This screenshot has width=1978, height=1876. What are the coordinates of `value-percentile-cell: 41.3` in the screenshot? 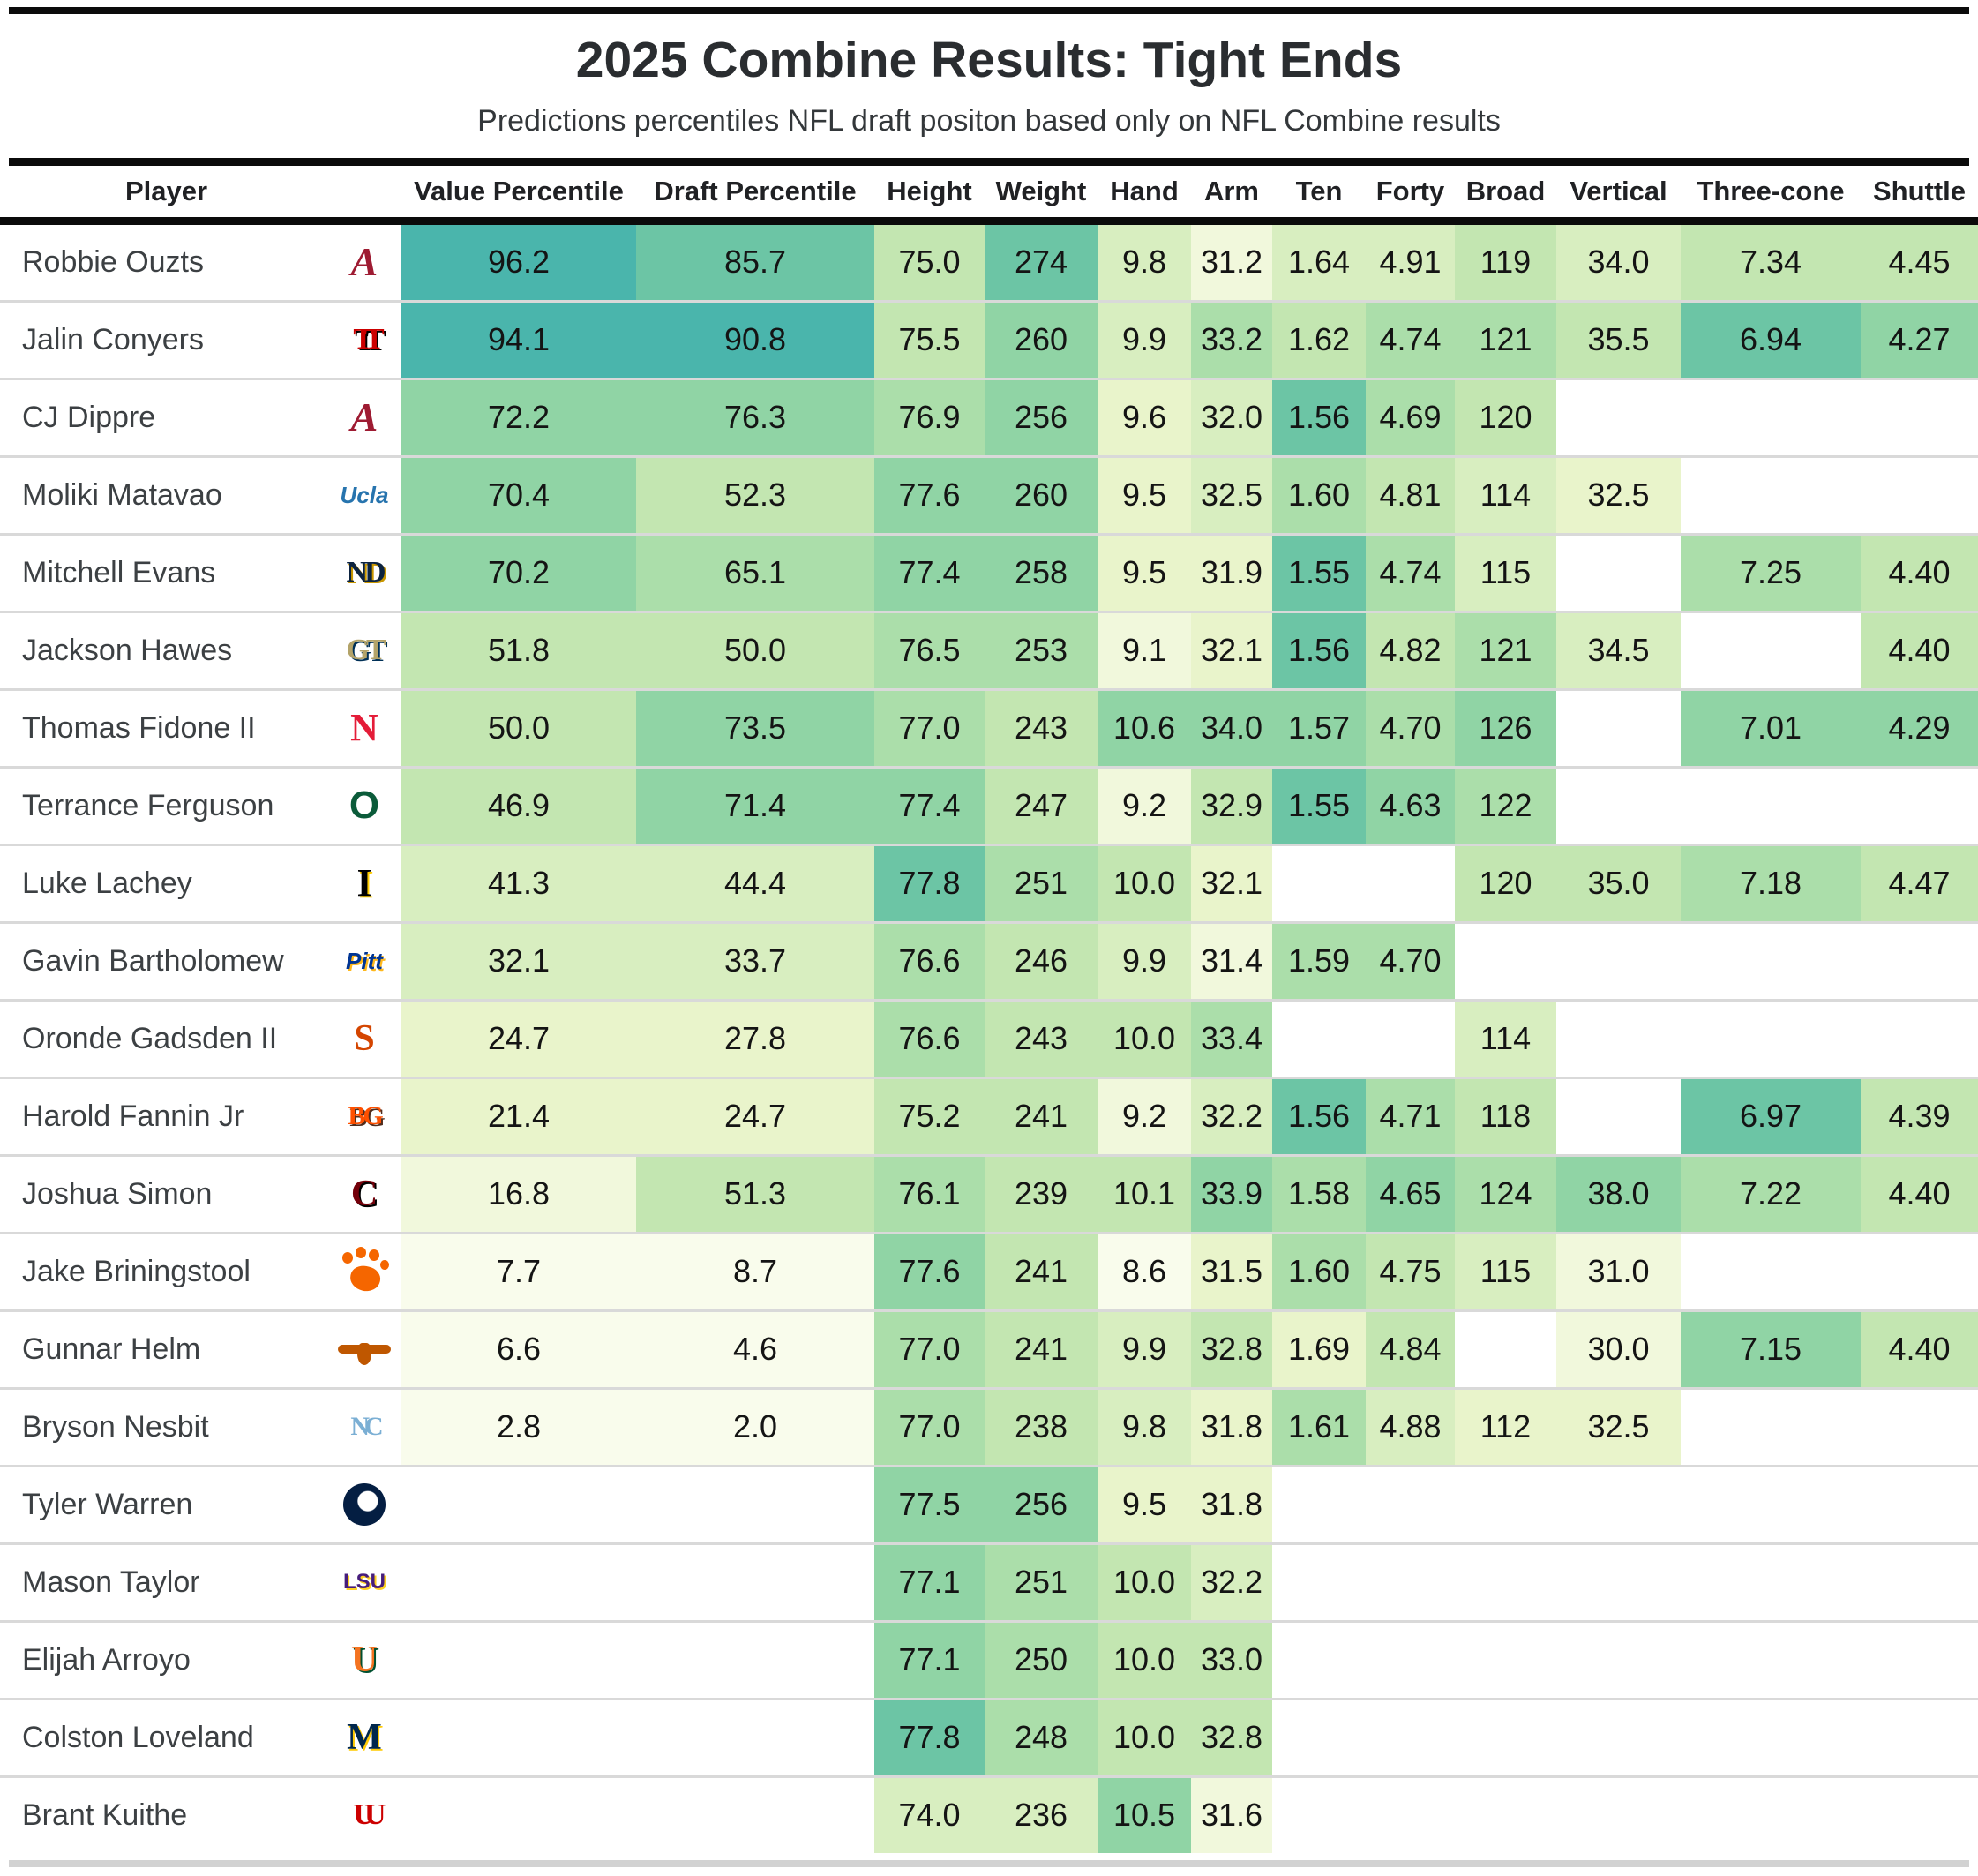 It's located at (518, 883).